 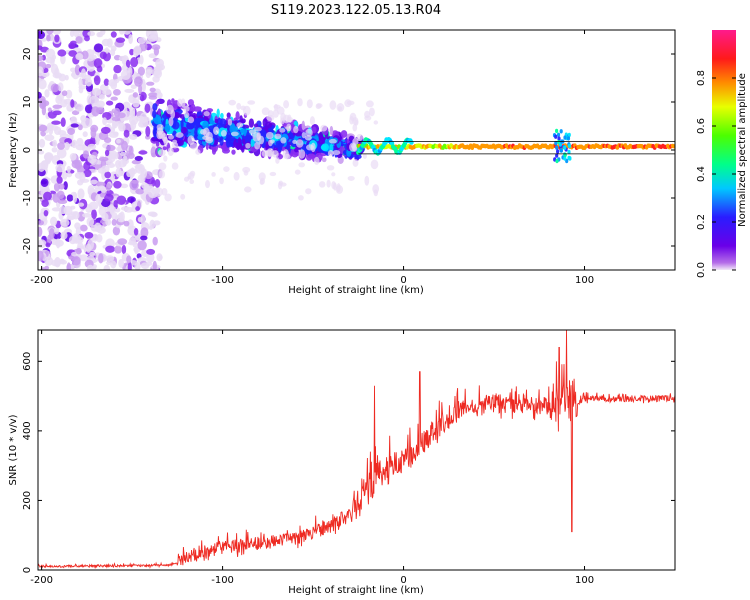 What do you see at coordinates (41, 580) in the screenshot?
I see `x-tick-label: -200` at bounding box center [41, 580].